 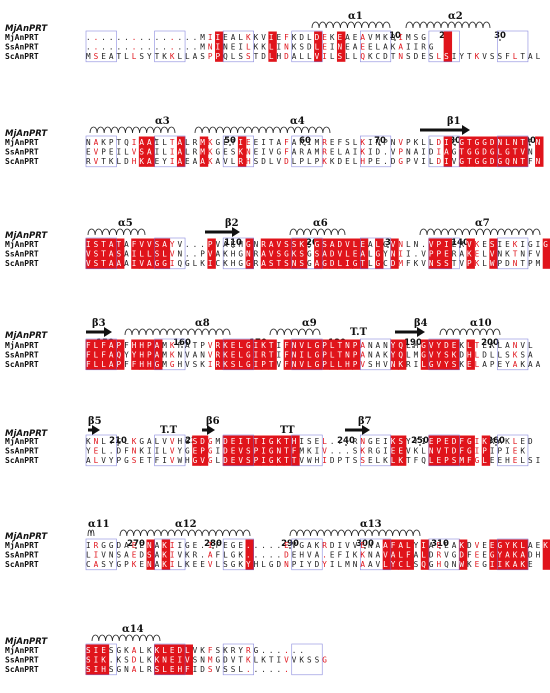 I want to click on residue-number: 130, so click(x=388, y=243).